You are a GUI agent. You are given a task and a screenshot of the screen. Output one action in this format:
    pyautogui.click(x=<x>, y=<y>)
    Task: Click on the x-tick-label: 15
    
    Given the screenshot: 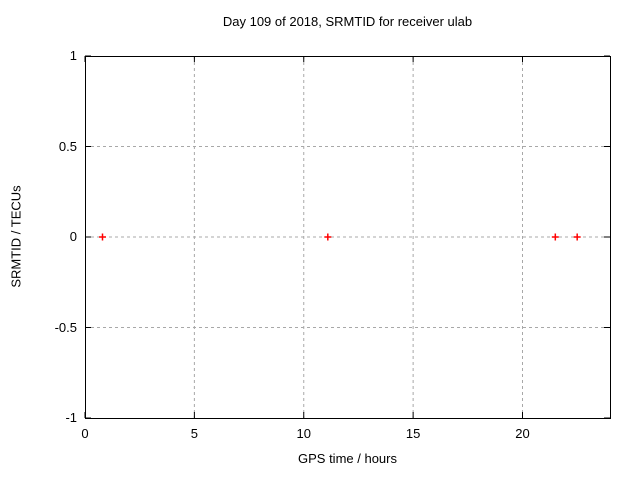 What is the action you would take?
    pyautogui.click(x=413, y=433)
    